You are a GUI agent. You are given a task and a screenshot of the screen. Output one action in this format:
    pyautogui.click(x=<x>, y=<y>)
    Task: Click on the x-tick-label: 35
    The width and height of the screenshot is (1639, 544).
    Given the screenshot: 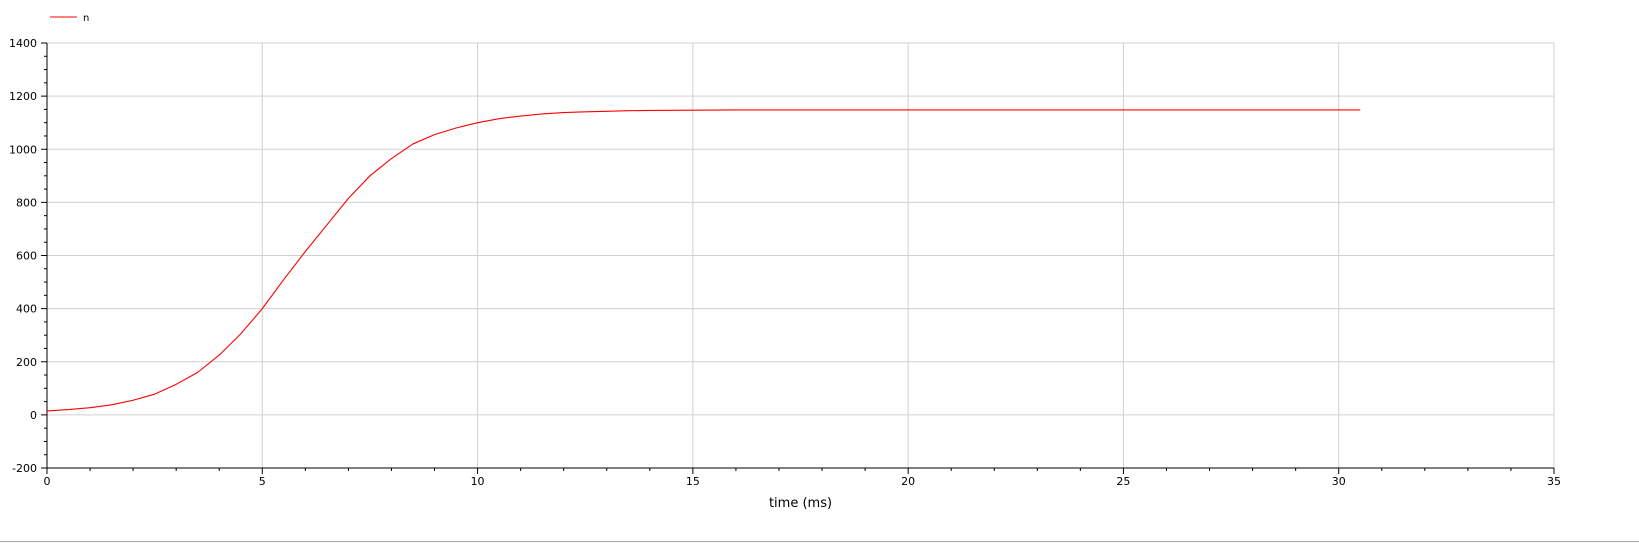 What is the action you would take?
    pyautogui.click(x=1554, y=481)
    